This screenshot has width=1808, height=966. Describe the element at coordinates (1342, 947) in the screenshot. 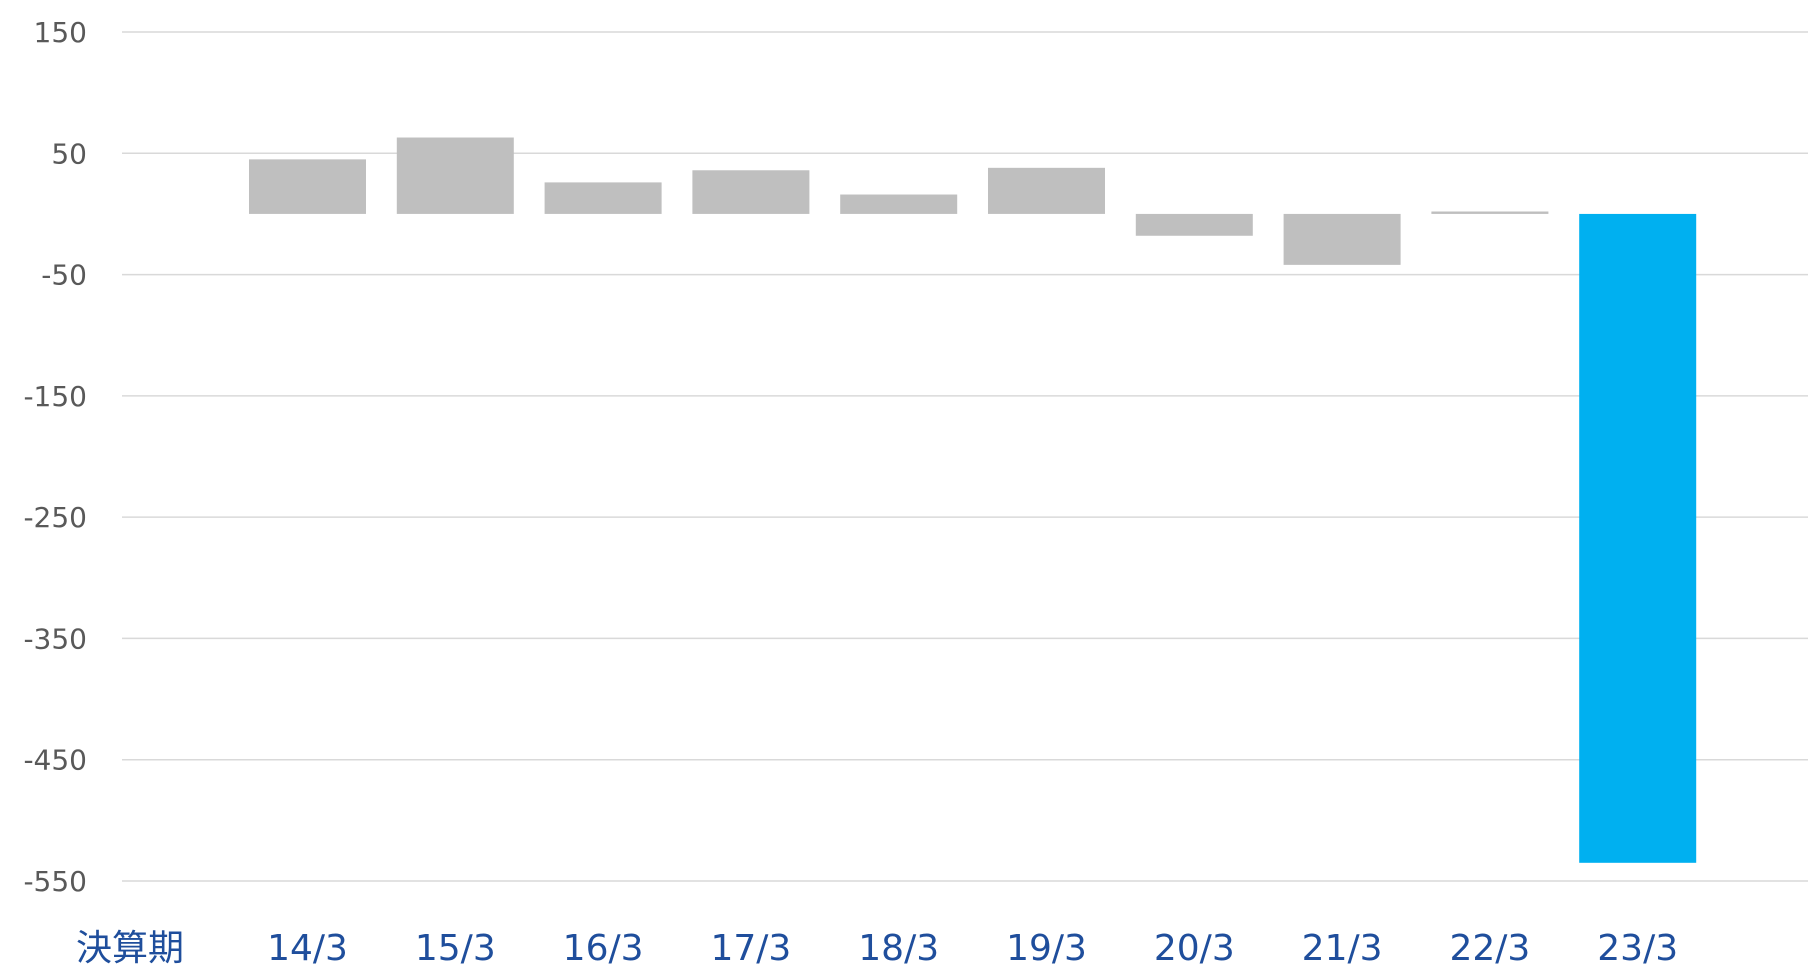

I see `x-tick-label: 21/3` at that location.